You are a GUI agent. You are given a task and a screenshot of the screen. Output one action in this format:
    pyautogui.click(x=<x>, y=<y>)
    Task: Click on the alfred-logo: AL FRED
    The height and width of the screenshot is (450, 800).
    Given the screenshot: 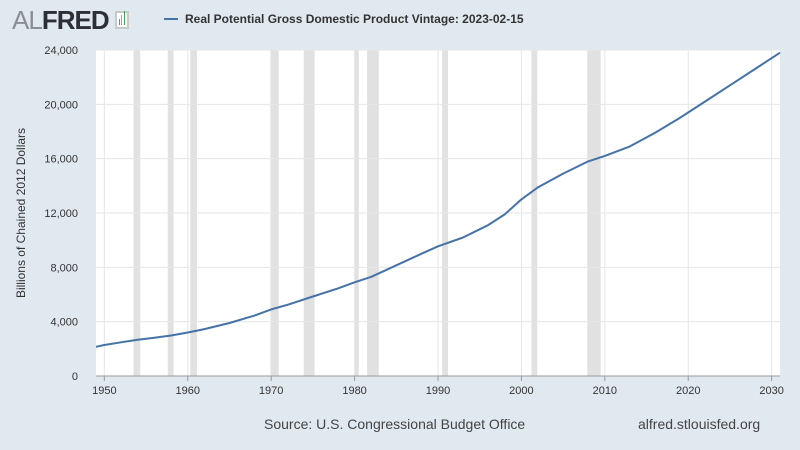 What is the action you would take?
    pyautogui.click(x=70, y=19)
    